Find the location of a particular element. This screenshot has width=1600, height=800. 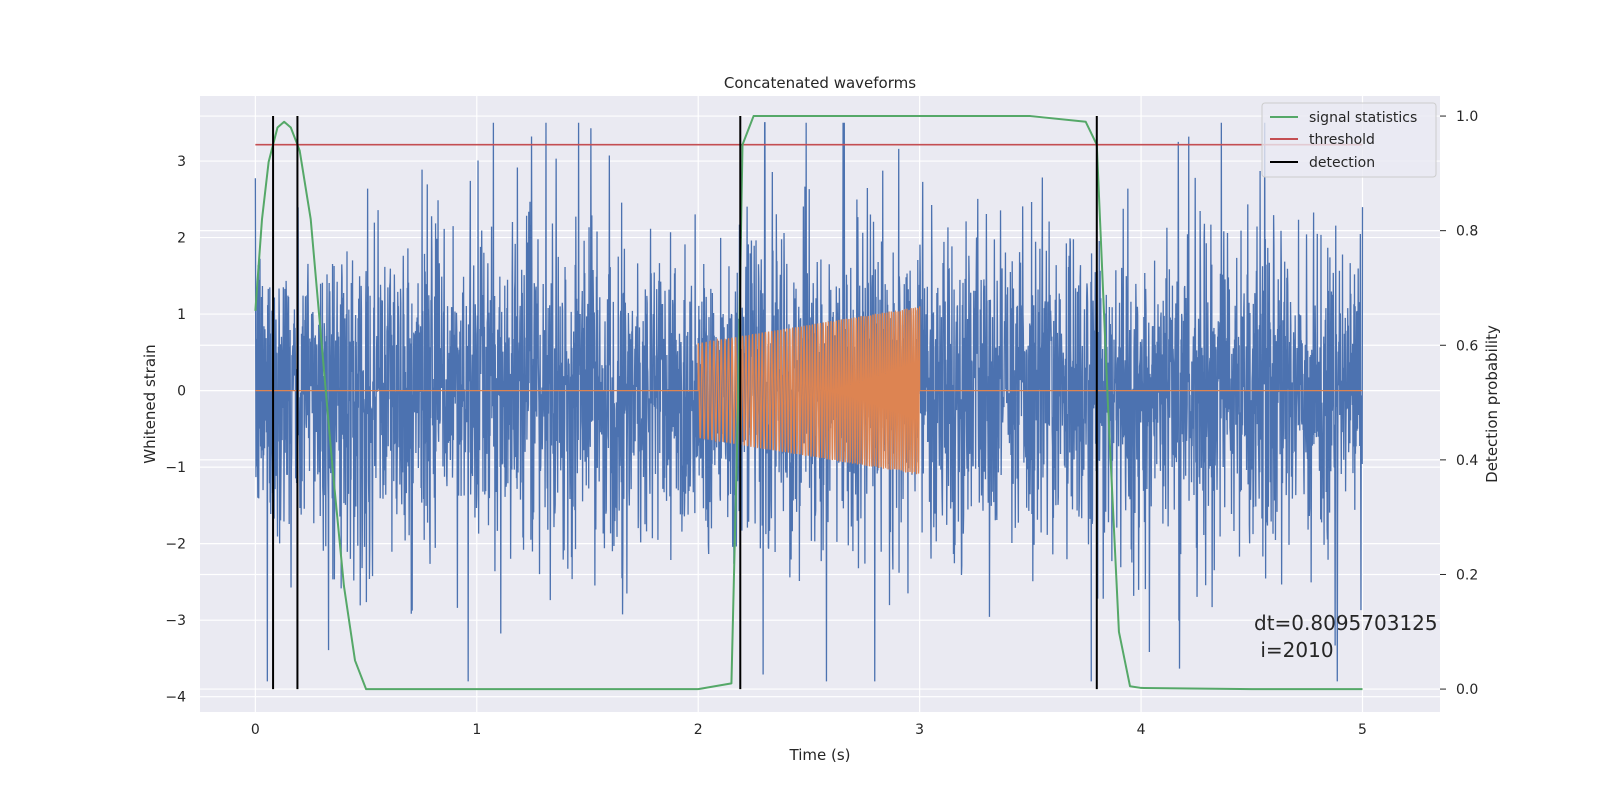

x-axis-label: Time (s) is located at coordinates (820, 755).